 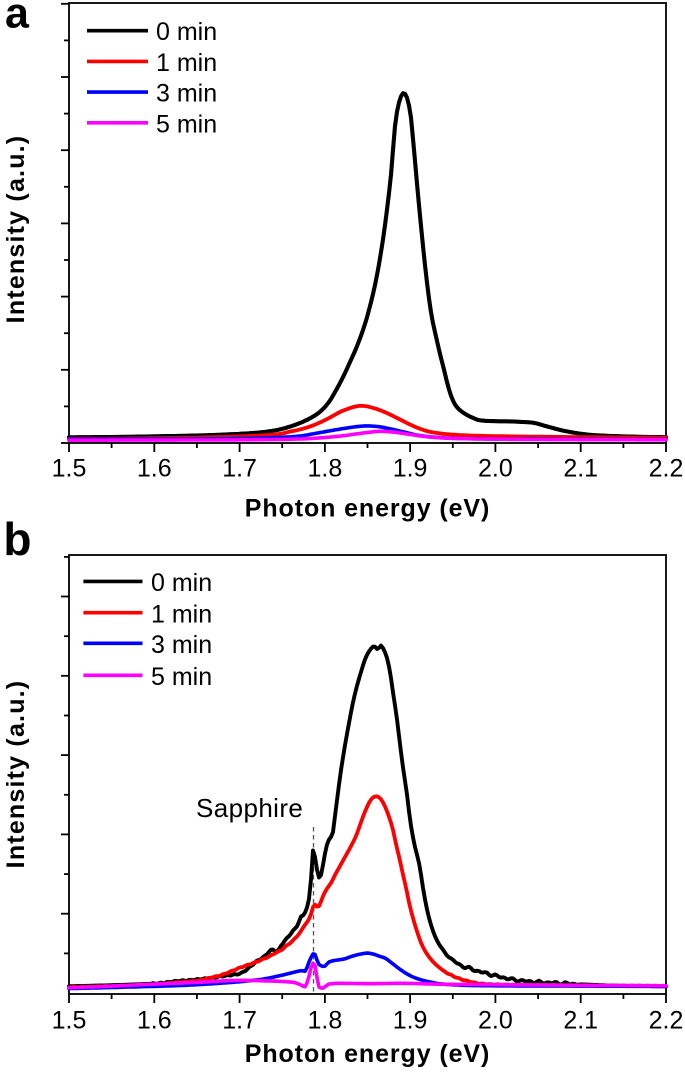 What do you see at coordinates (17, 539) in the screenshot?
I see `svg-text: b` at bounding box center [17, 539].